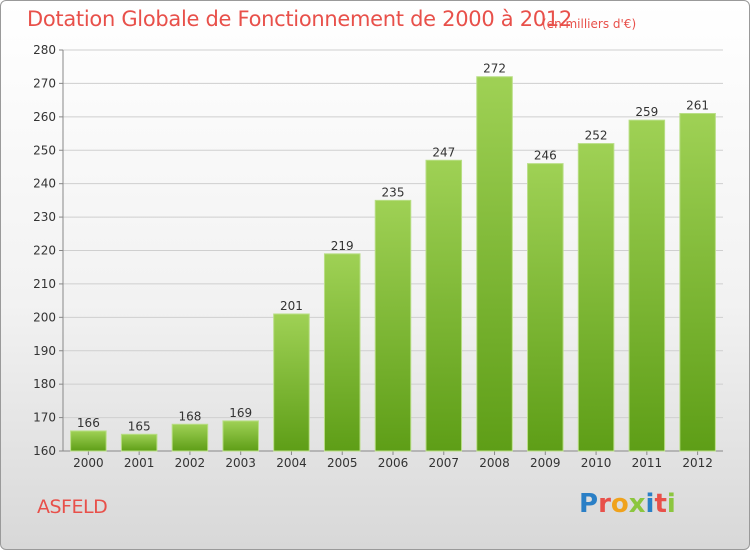  I want to click on x-tick-label-2006: 2006, so click(393, 463).